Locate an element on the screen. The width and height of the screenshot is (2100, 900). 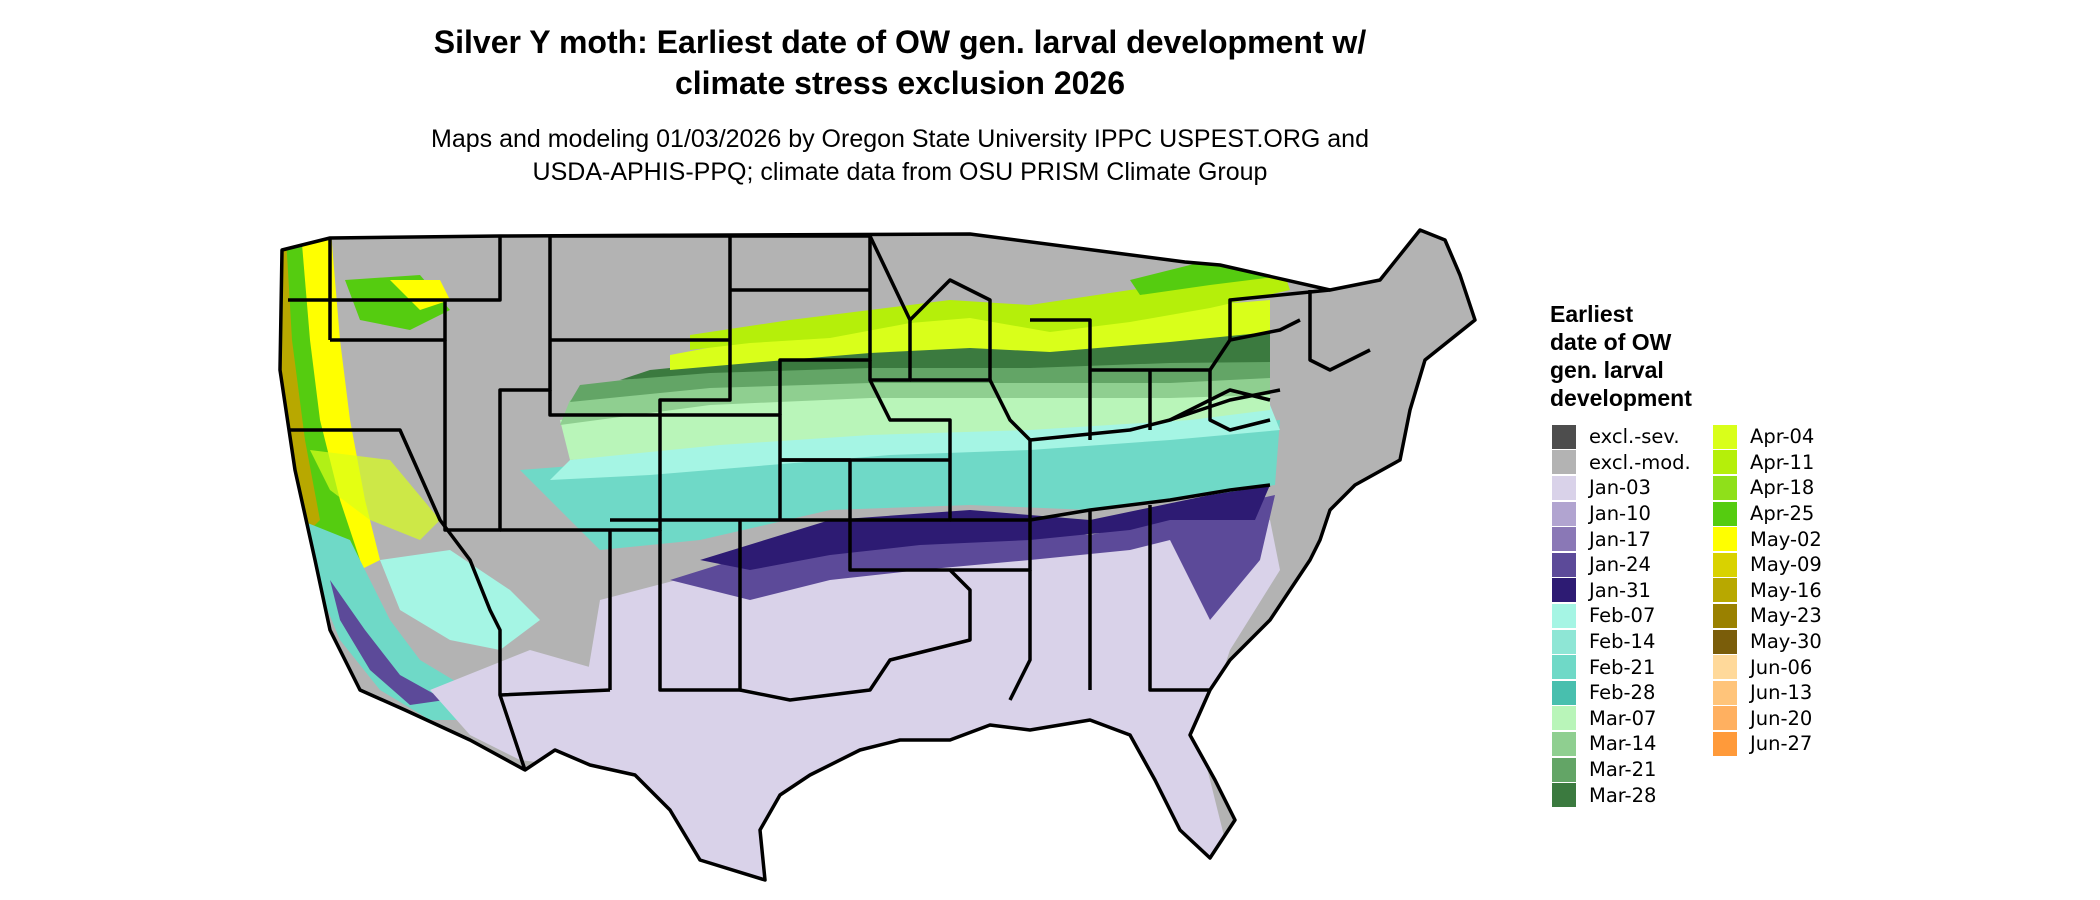
legend-item: Feb-21 is located at coordinates (1621, 667).